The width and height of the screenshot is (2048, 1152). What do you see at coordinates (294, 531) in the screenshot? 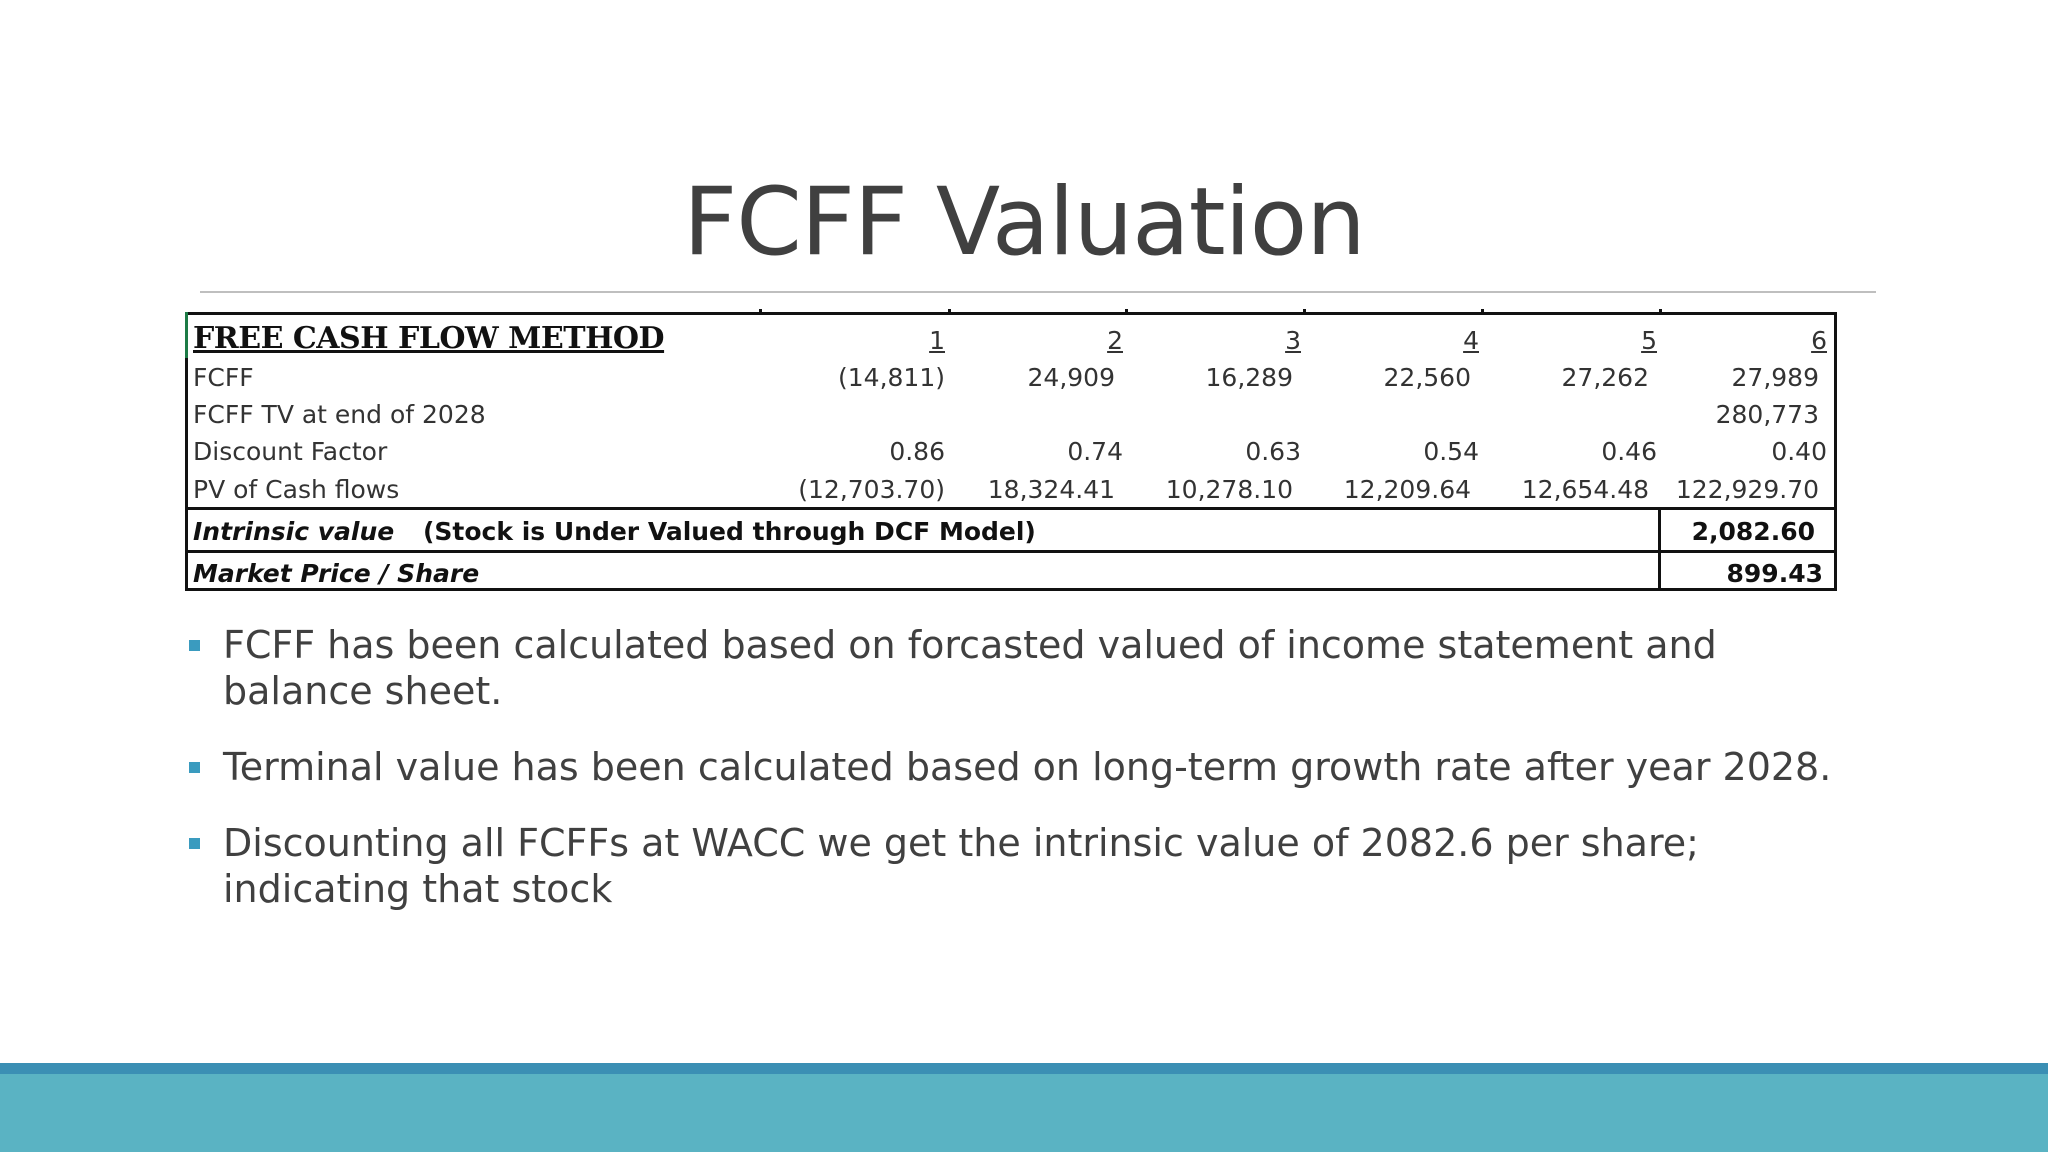
I see `intrinsic-value-label: Intrinsic value` at bounding box center [294, 531].